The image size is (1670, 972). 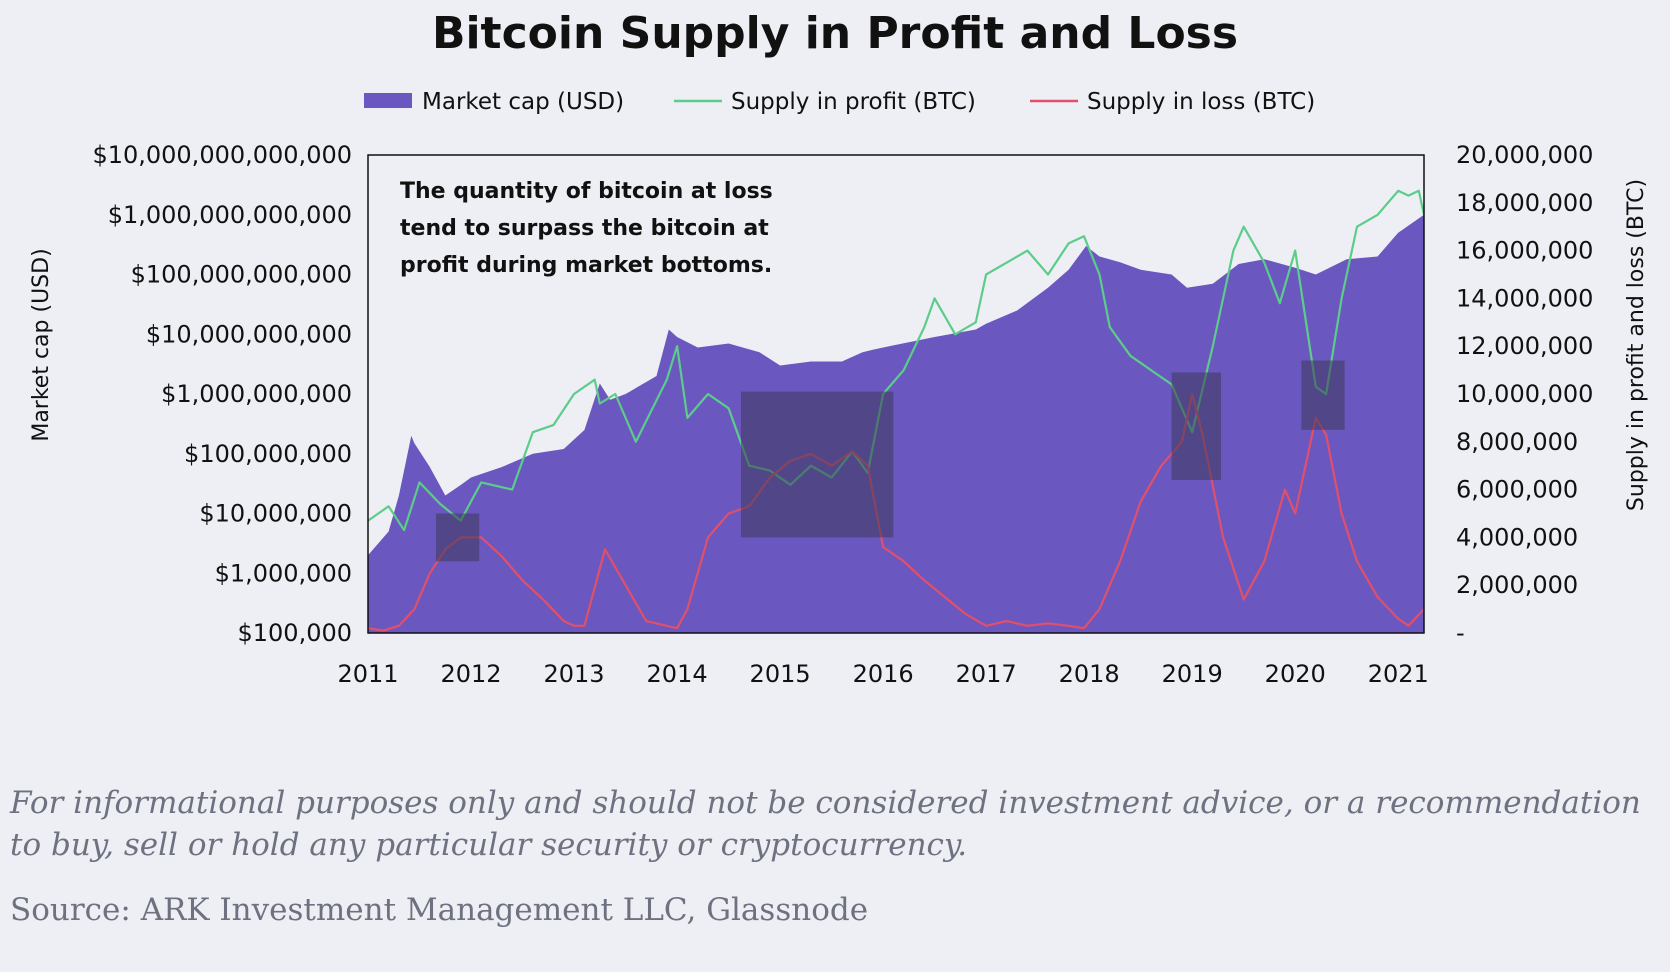 What do you see at coordinates (1295, 674) in the screenshot?
I see `x-tick-label: 2020` at bounding box center [1295, 674].